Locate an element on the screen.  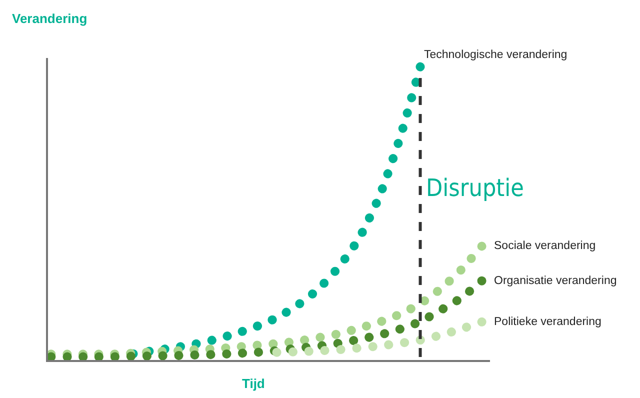
series-label: Sociale verandering is located at coordinates (545, 246).